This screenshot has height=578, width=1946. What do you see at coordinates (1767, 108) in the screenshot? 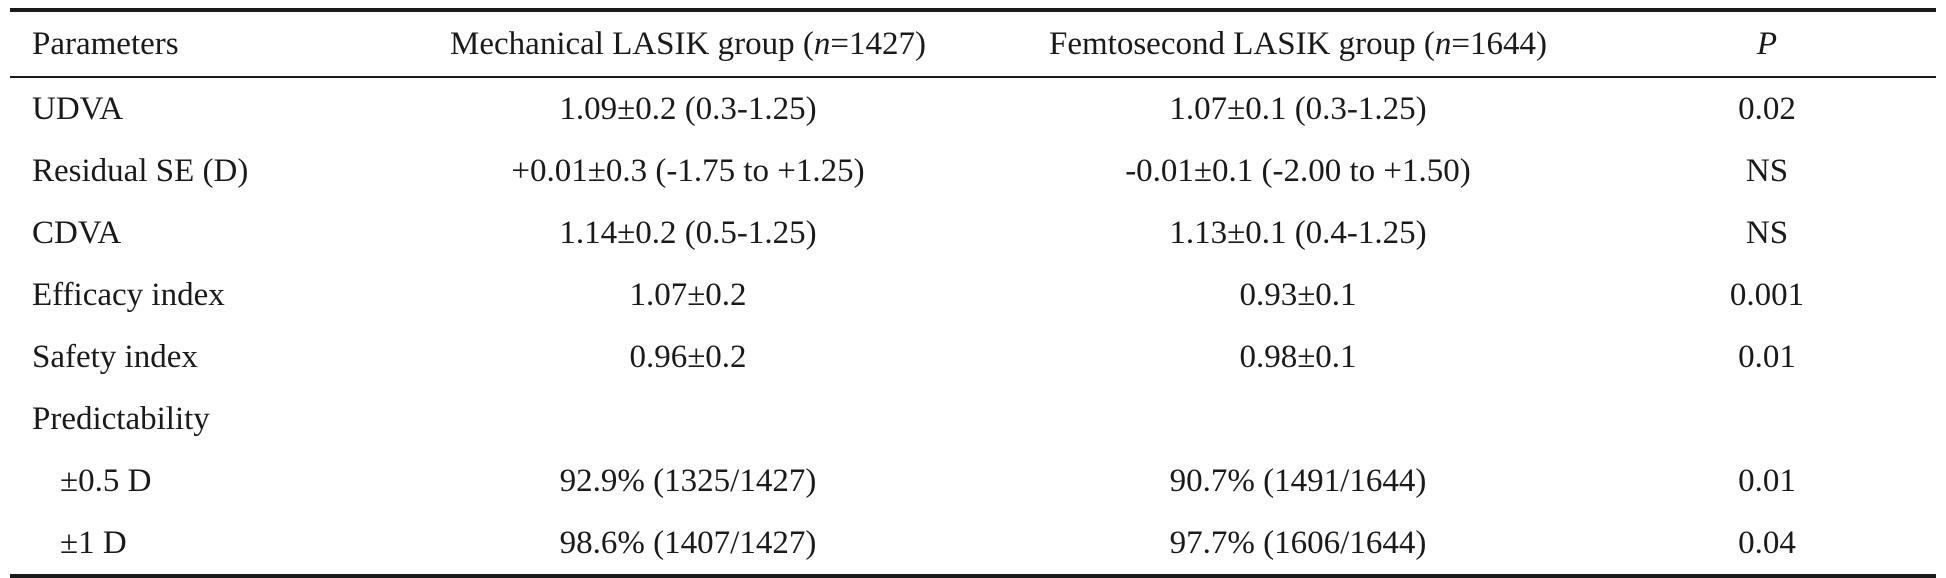
I see `row-p-value: 0.02` at bounding box center [1767, 108].